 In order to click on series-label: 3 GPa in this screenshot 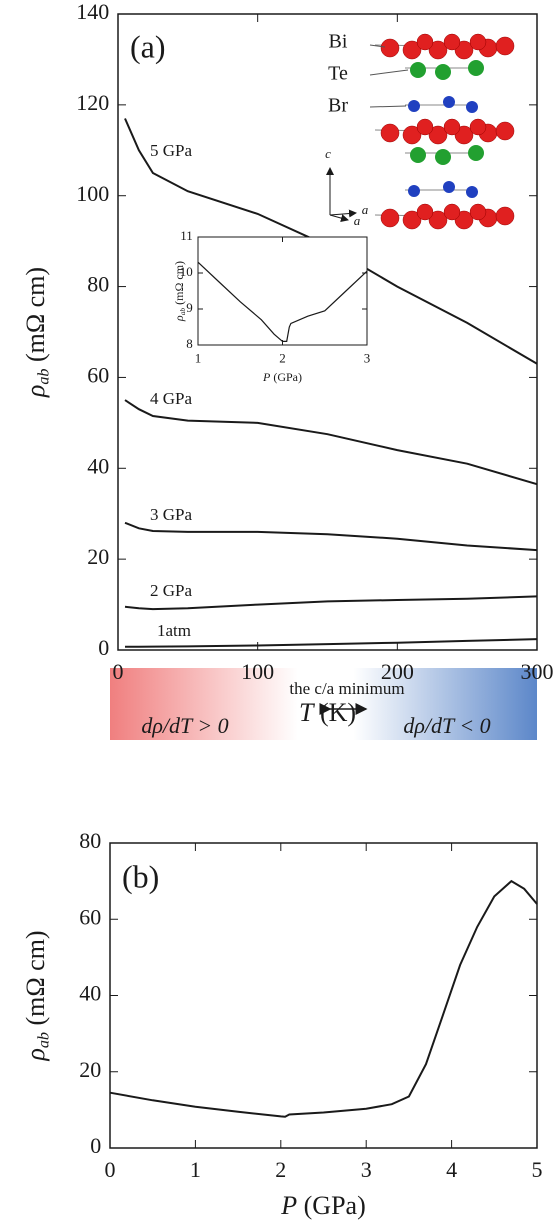, I will do `click(171, 514)`.